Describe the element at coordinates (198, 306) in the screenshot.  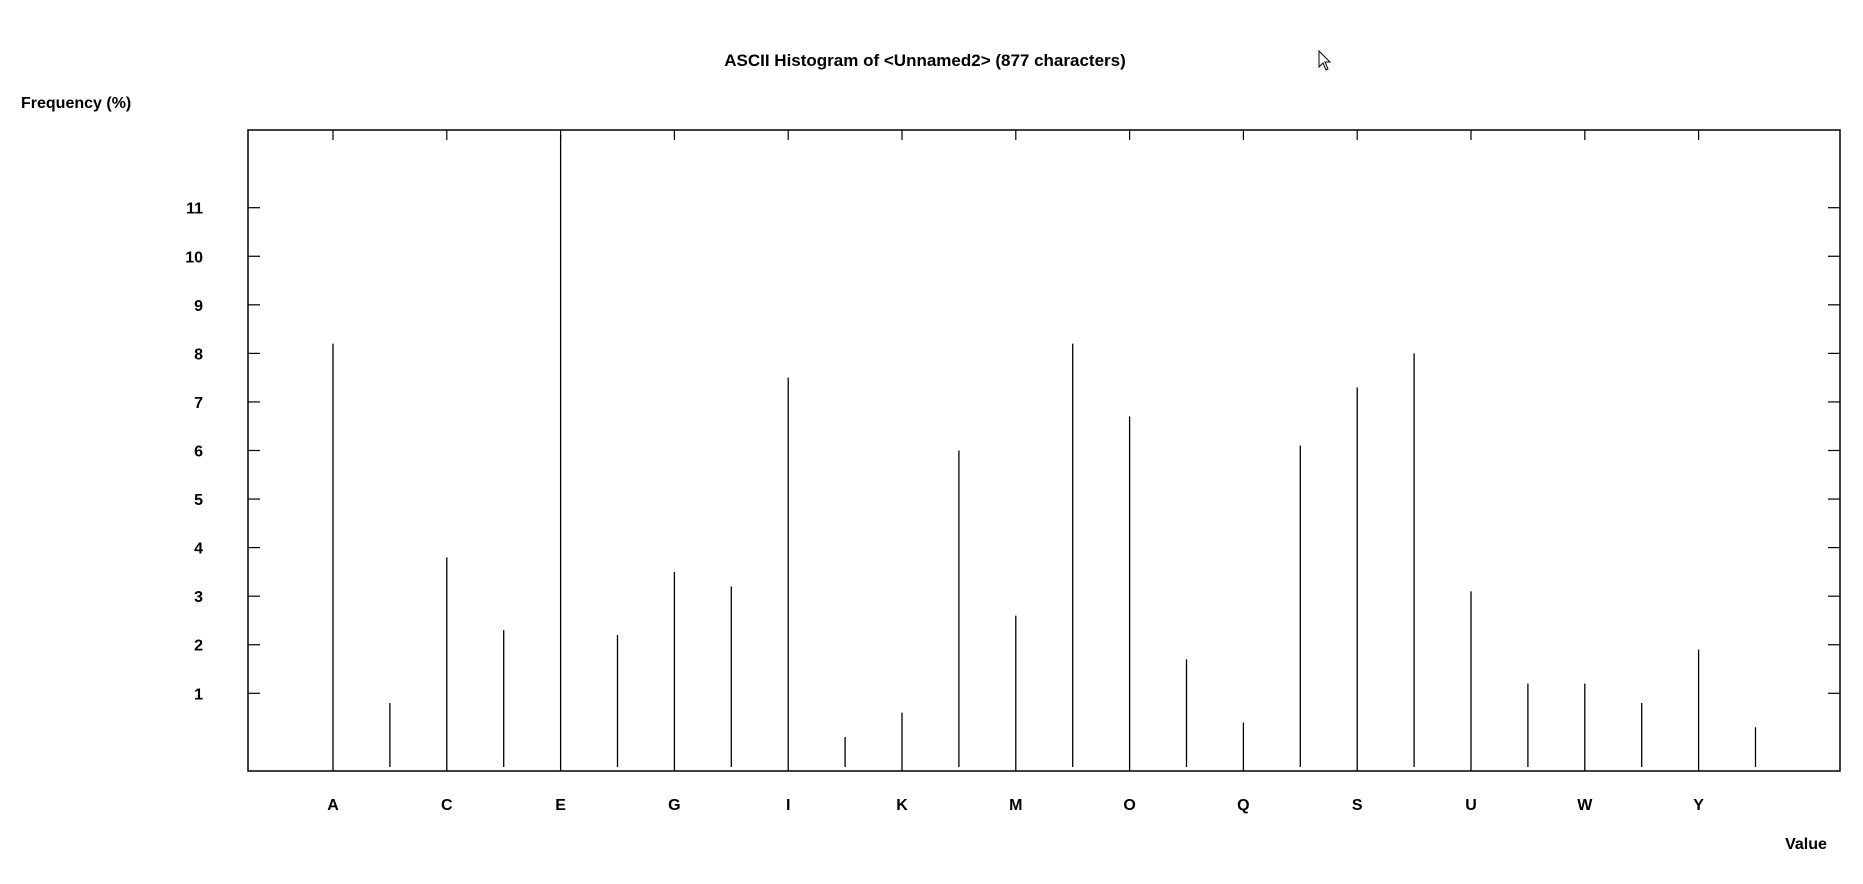
I see `y-tick-label: 9` at that location.